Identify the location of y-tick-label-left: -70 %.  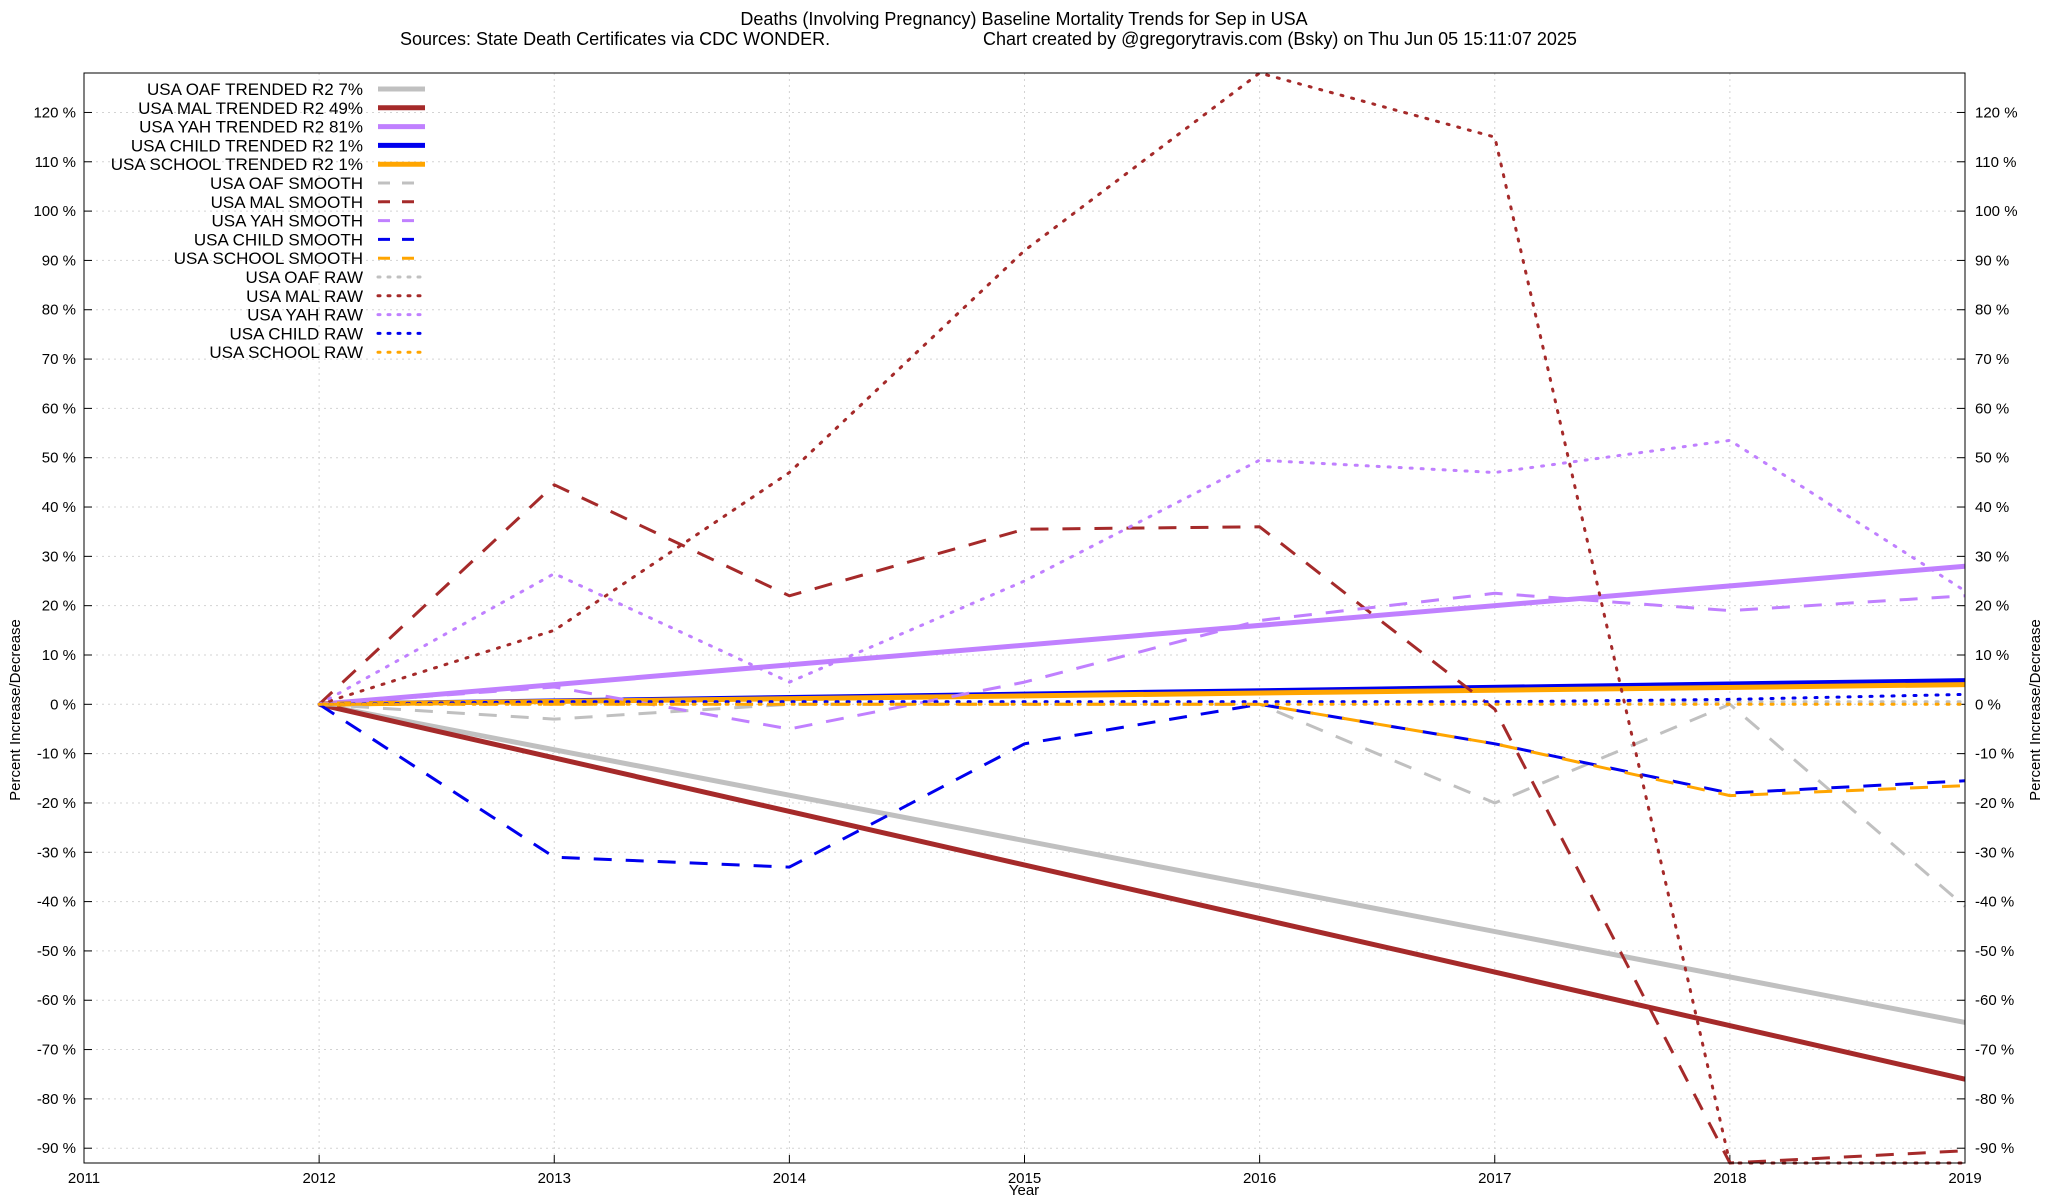
(56, 1050).